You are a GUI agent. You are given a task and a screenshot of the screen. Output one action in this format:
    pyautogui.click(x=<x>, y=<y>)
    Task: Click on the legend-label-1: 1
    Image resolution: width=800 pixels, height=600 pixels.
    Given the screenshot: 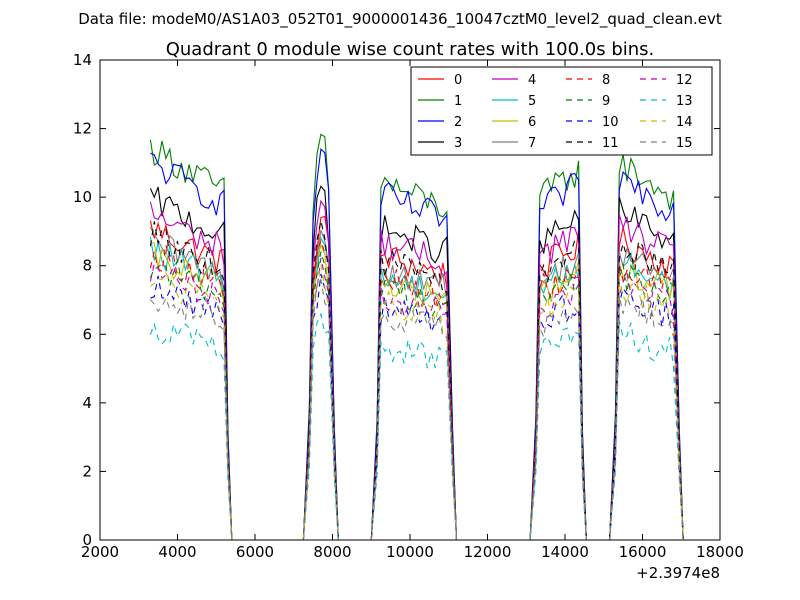 What is the action you would take?
    pyautogui.click(x=458, y=101)
    